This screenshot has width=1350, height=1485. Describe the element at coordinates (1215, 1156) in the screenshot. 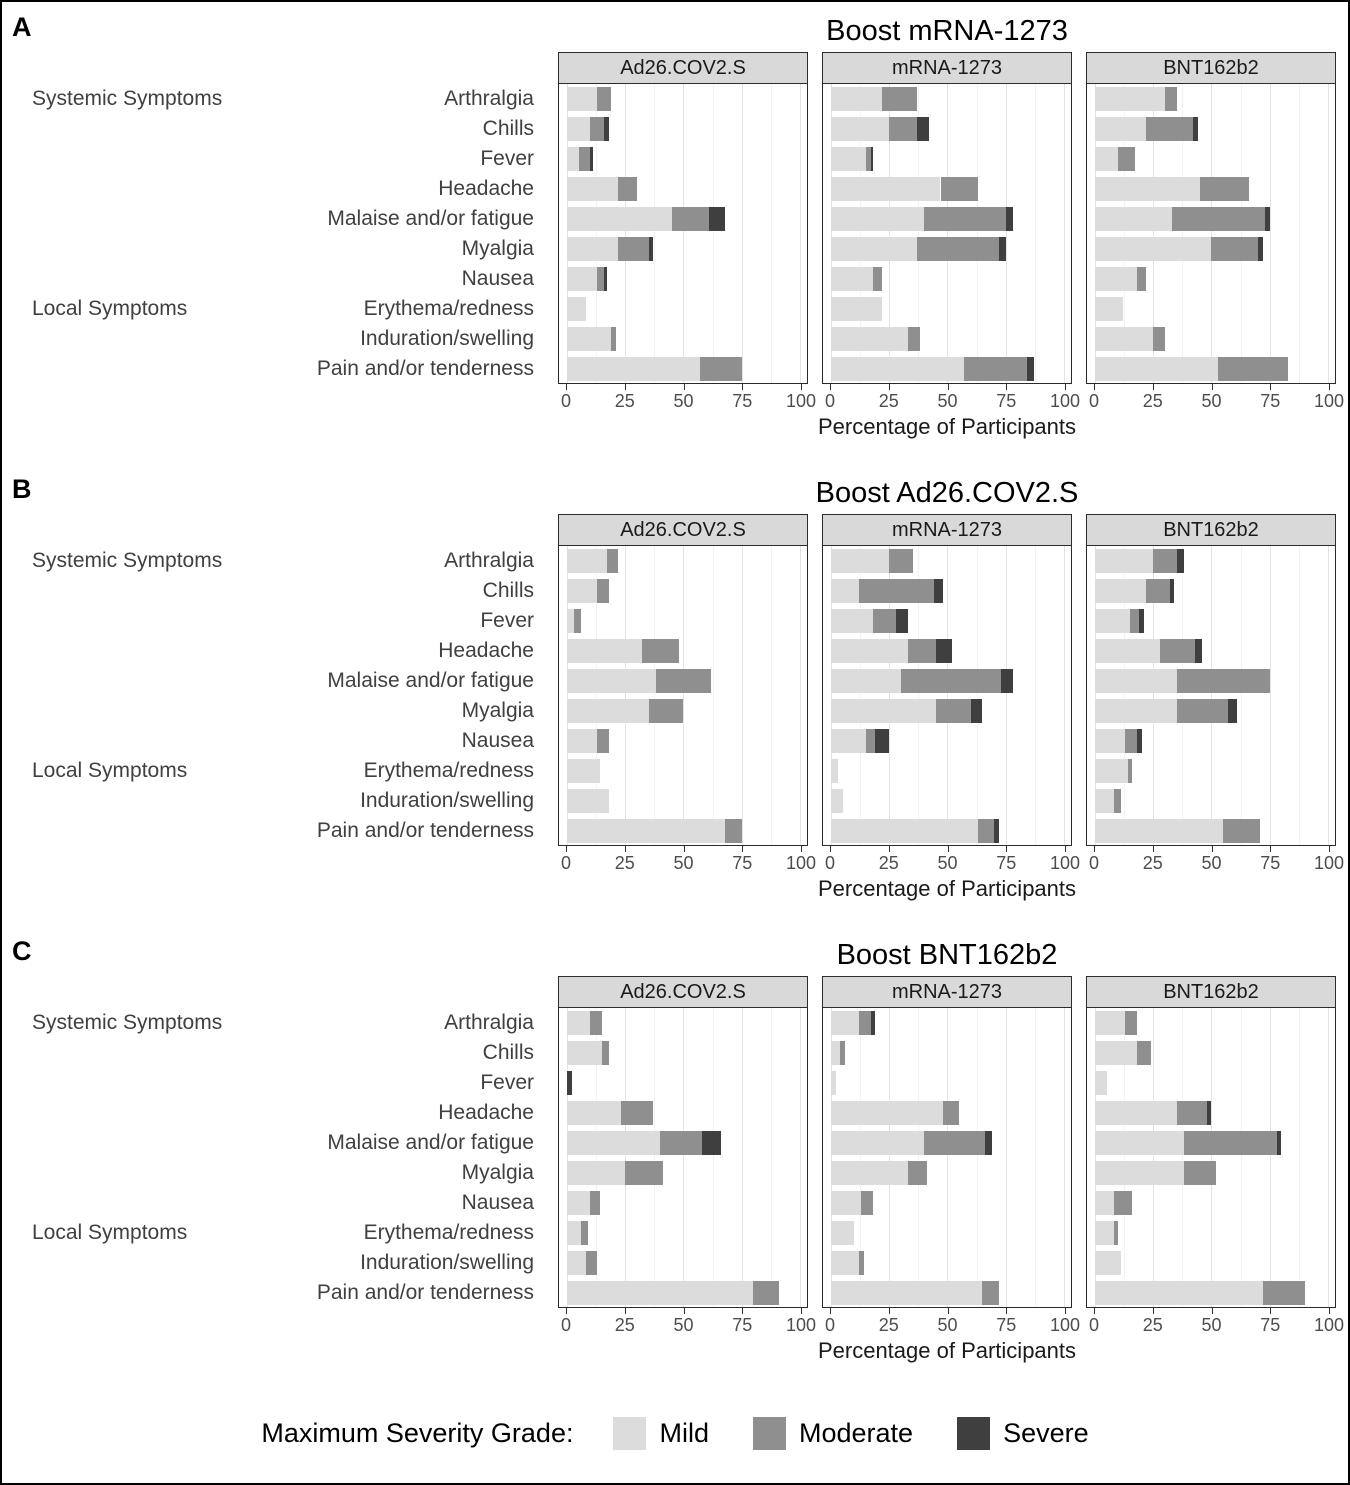

I see `facet-BNT162b2: BNT162b2 0 25 50 75 100` at that location.